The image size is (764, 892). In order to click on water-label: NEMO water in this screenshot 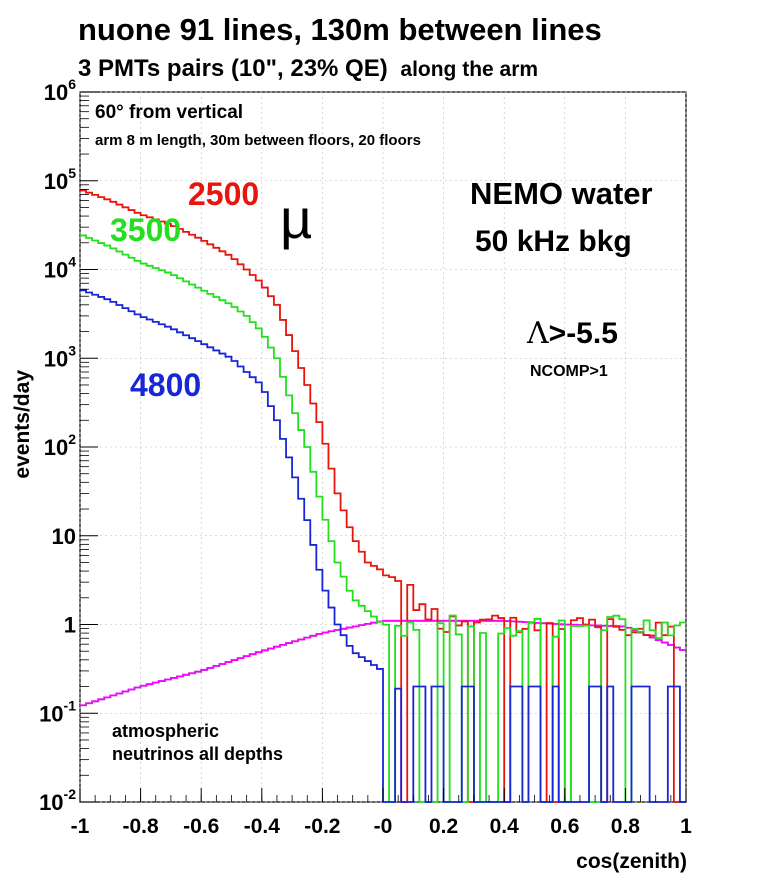, I will do `click(561, 193)`.